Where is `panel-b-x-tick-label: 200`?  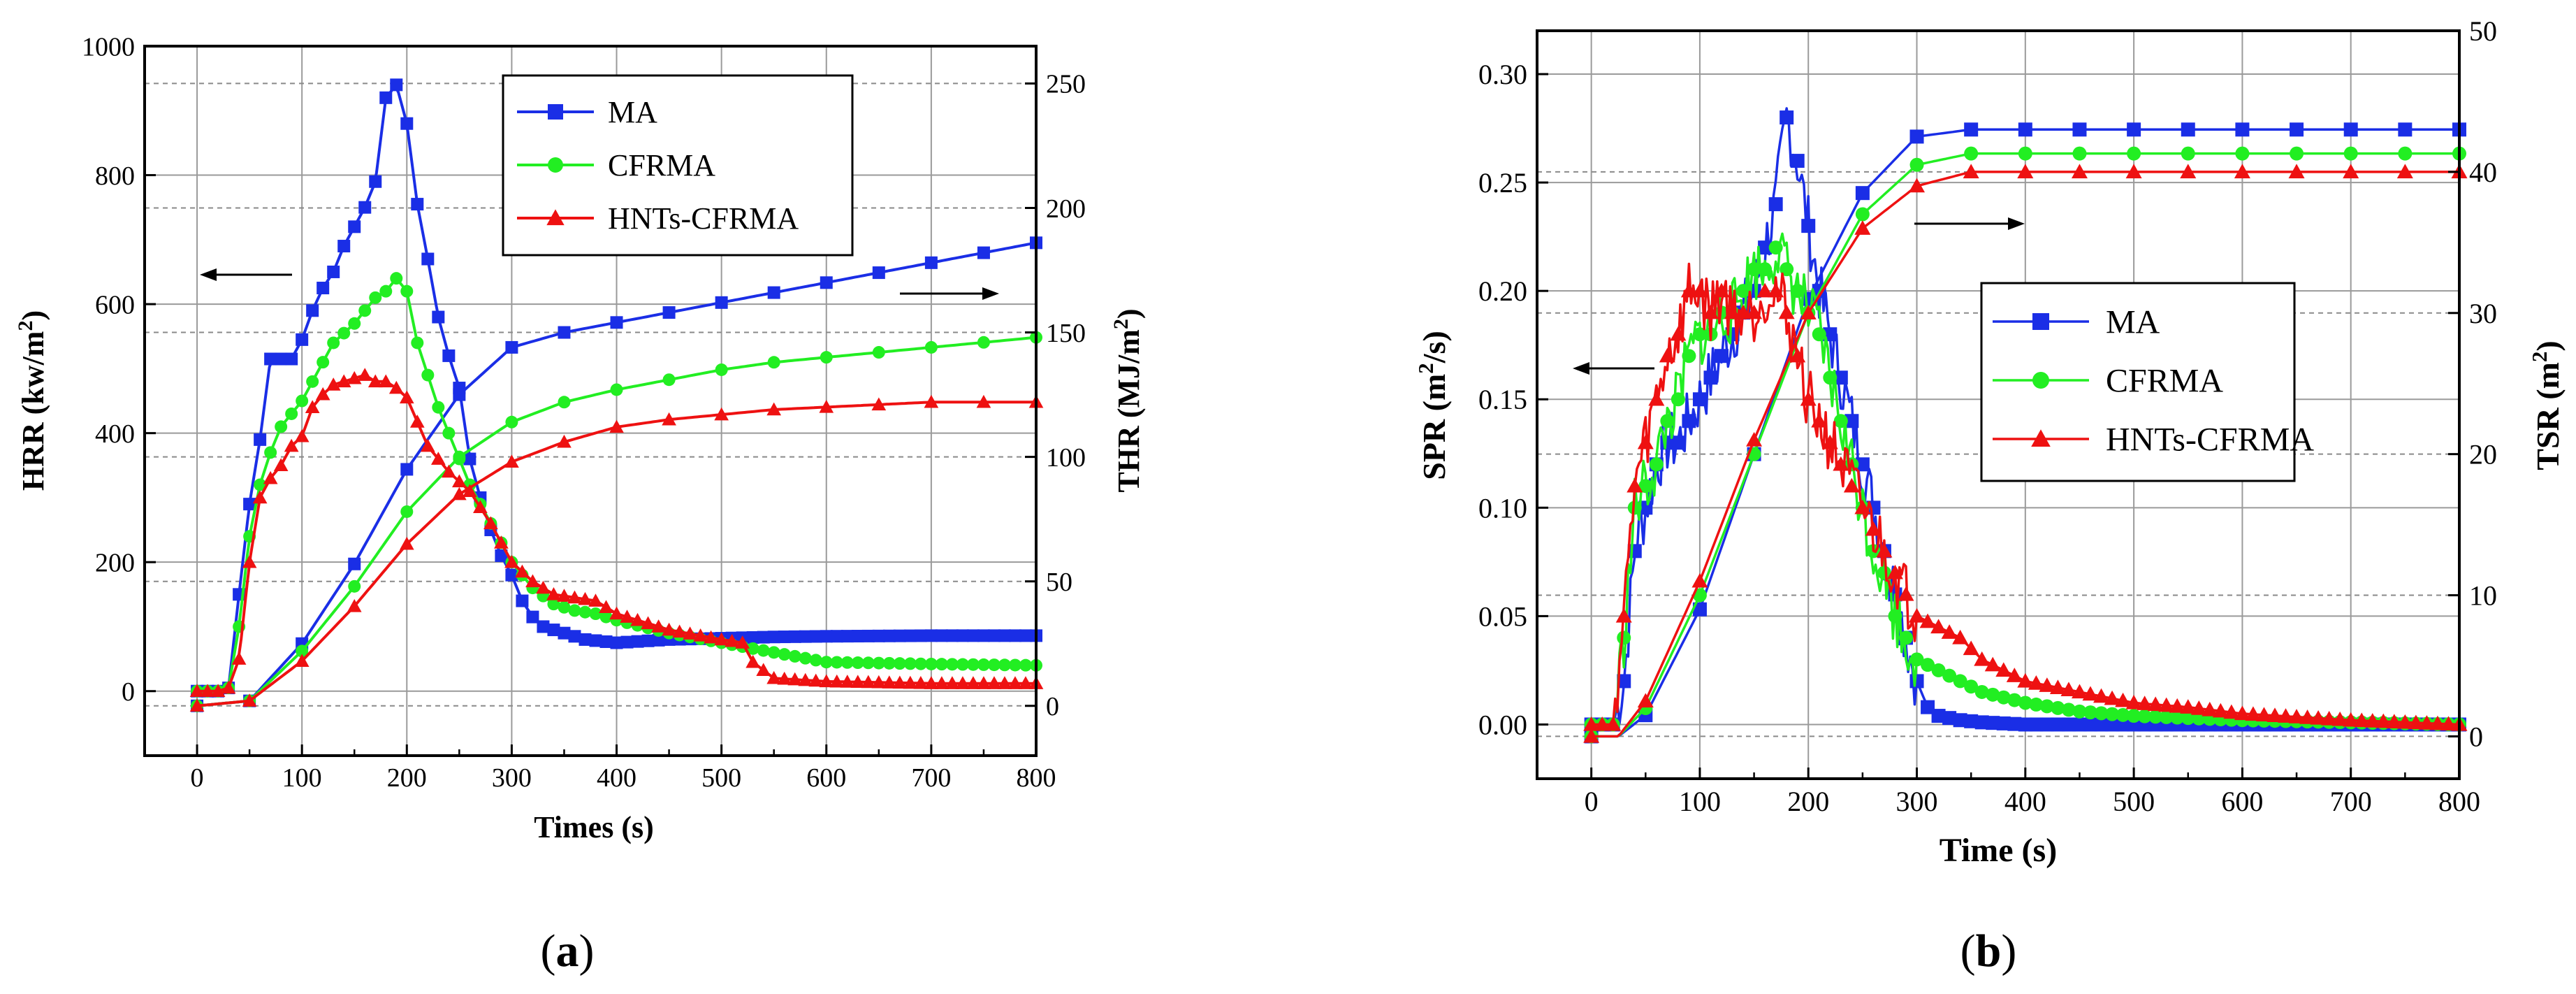 panel-b-x-tick-label: 200 is located at coordinates (1808, 801).